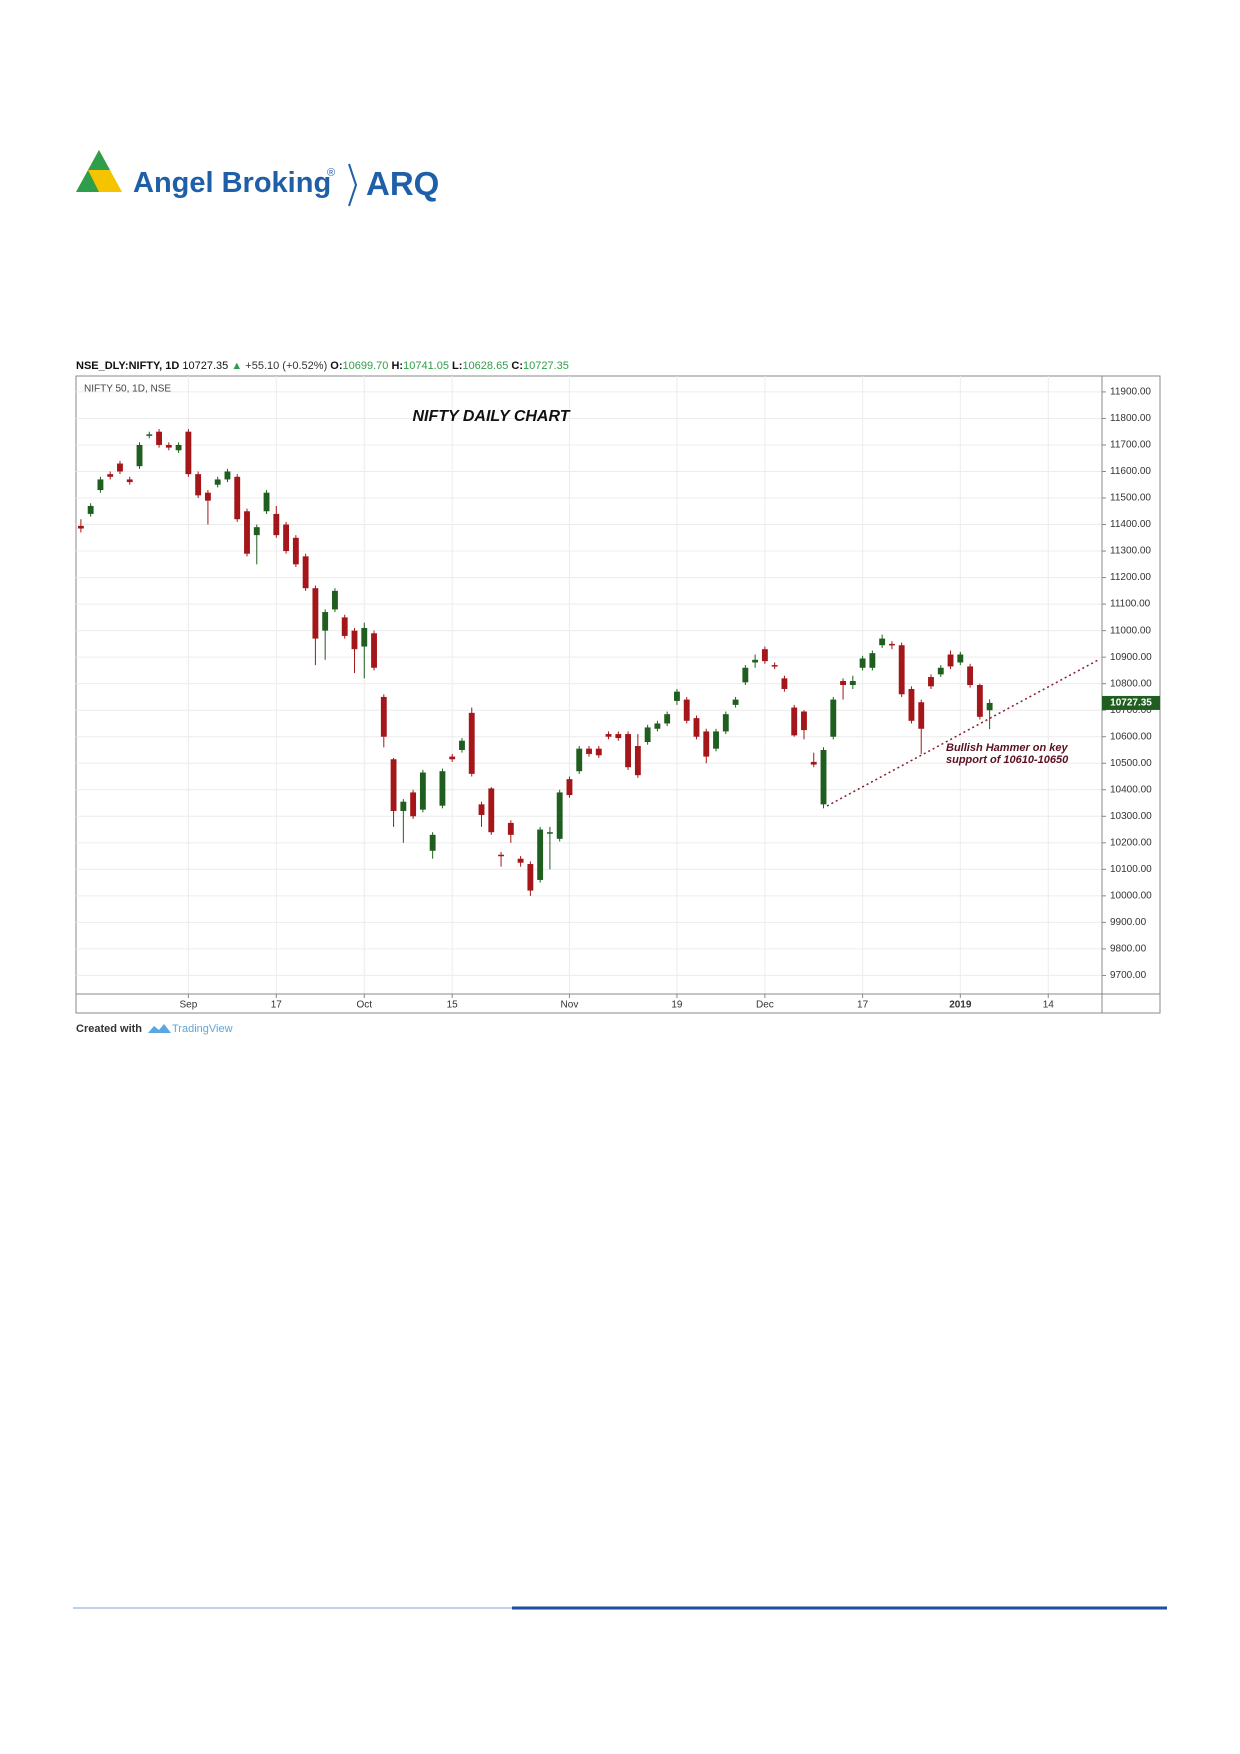 This screenshot has height=1754, width=1240. What do you see at coordinates (188, 1005) in the screenshot?
I see `x-tick-label: Sep` at bounding box center [188, 1005].